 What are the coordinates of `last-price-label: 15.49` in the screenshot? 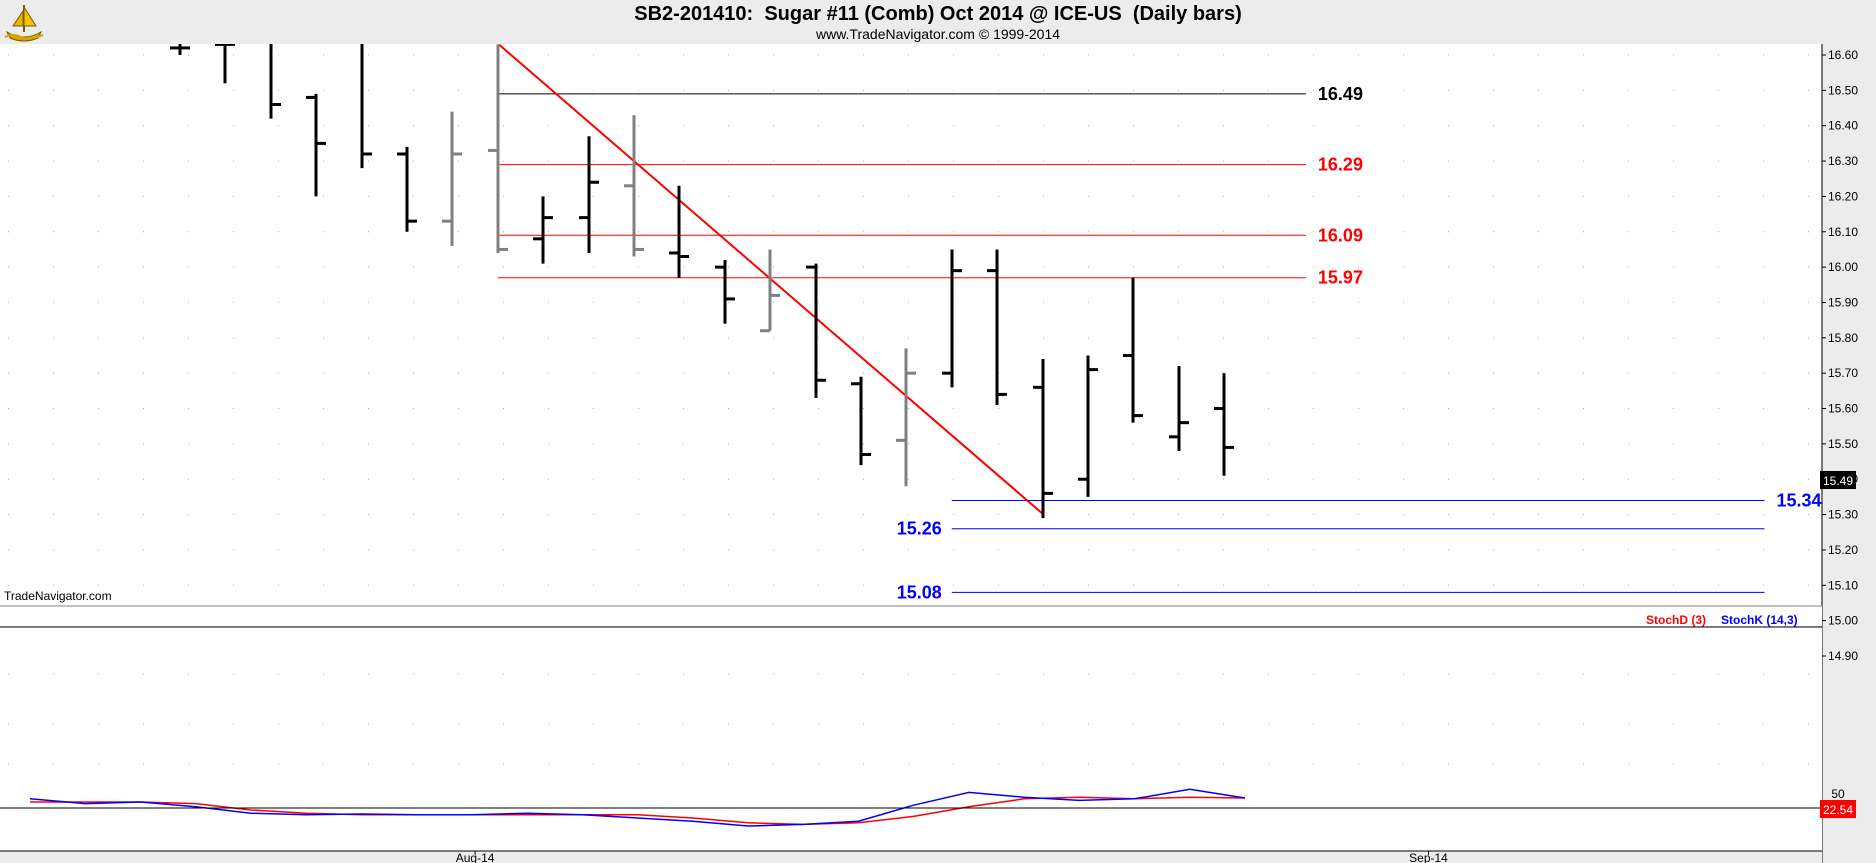 It's located at (1838, 481).